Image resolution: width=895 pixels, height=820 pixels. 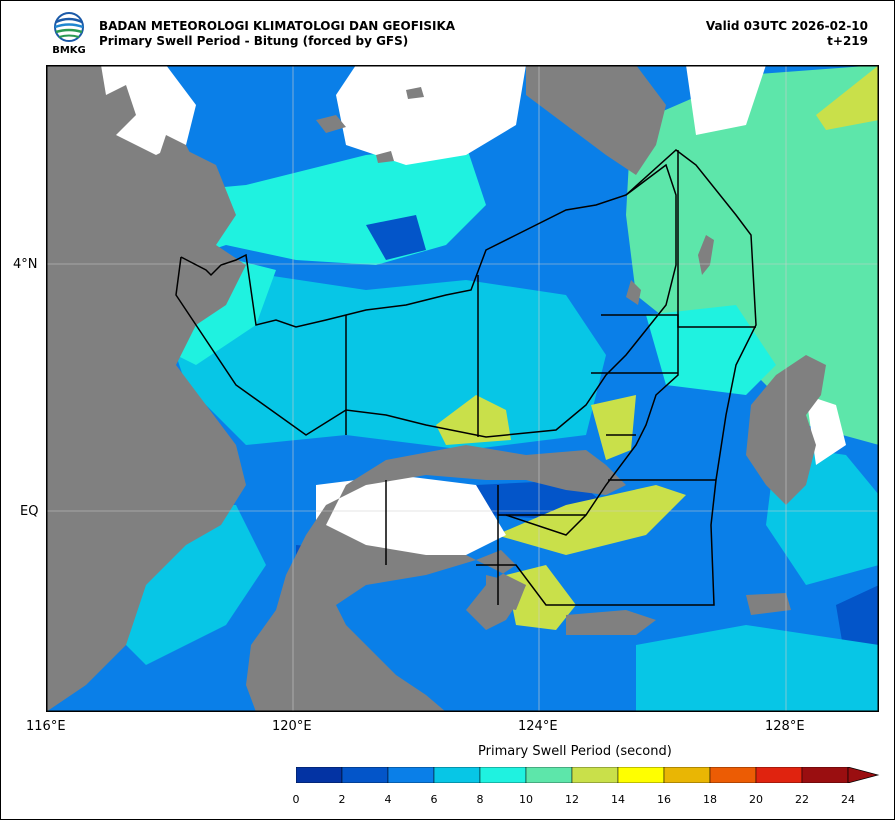 What do you see at coordinates (342, 799) in the screenshot?
I see `colorbar-tick-label: 2` at bounding box center [342, 799].